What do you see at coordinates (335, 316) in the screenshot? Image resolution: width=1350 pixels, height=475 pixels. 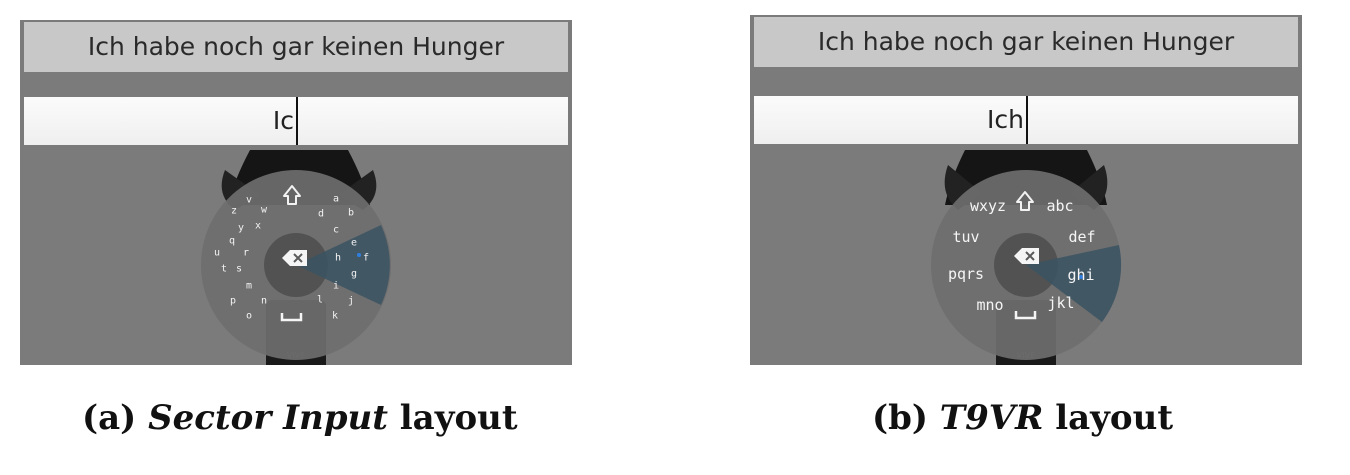 I see `key-k: k` at bounding box center [335, 316].